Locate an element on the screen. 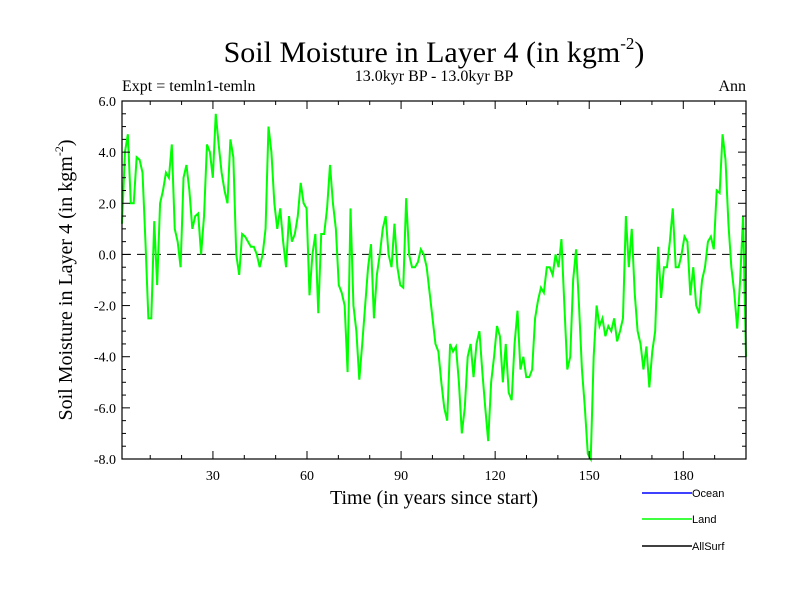 The image size is (800, 600). y-tick-label: -6.0 is located at coordinates (105, 409).